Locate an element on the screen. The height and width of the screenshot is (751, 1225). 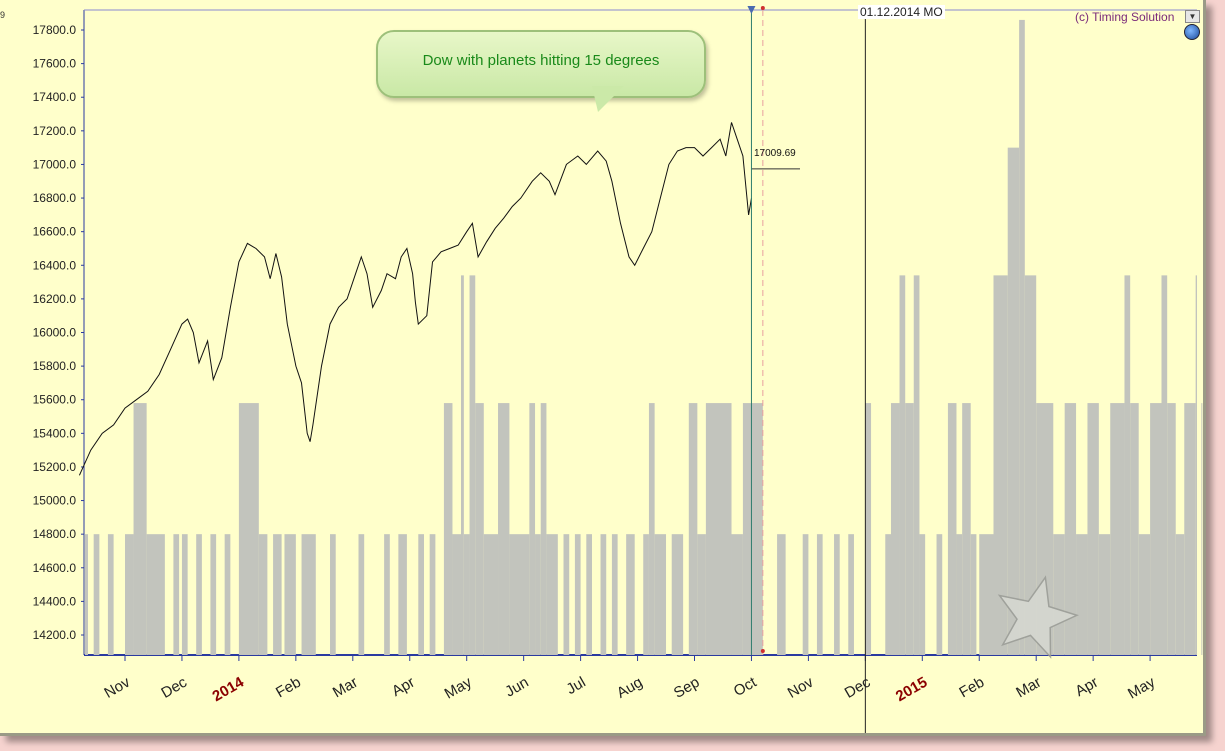
copyright-label: (c) Timing Solution is located at coordinates (1125, 17).